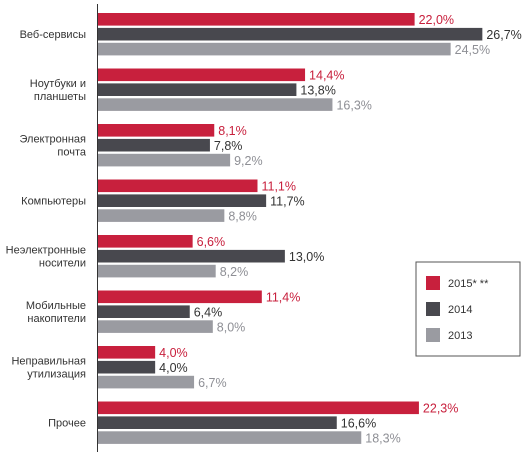 The image size is (530, 456). Describe the element at coordinates (212, 383) in the screenshot. I see `value-label: 6,7%` at that location.